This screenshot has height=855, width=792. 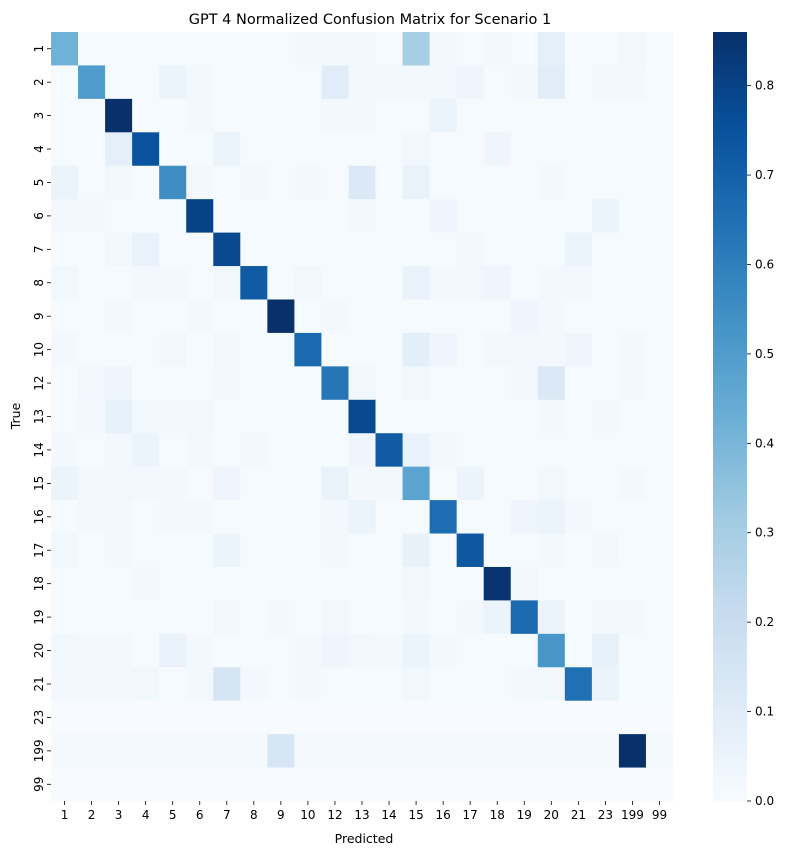 I want to click on x-tick-label: 20, so click(x=551, y=815).